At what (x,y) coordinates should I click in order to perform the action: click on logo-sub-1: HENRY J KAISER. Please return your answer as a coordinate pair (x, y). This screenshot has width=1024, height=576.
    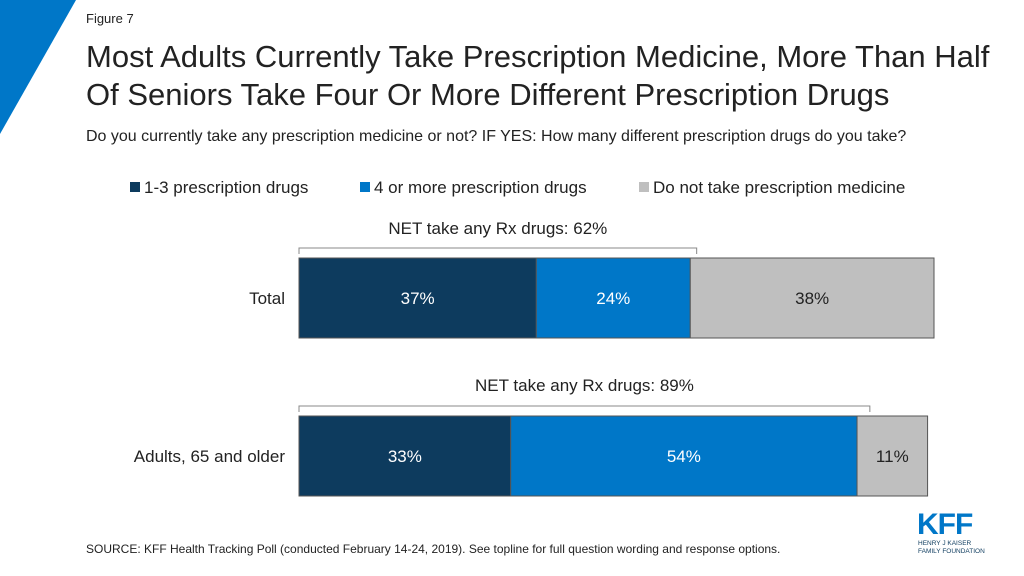
    Looking at the image, I should click on (945, 543).